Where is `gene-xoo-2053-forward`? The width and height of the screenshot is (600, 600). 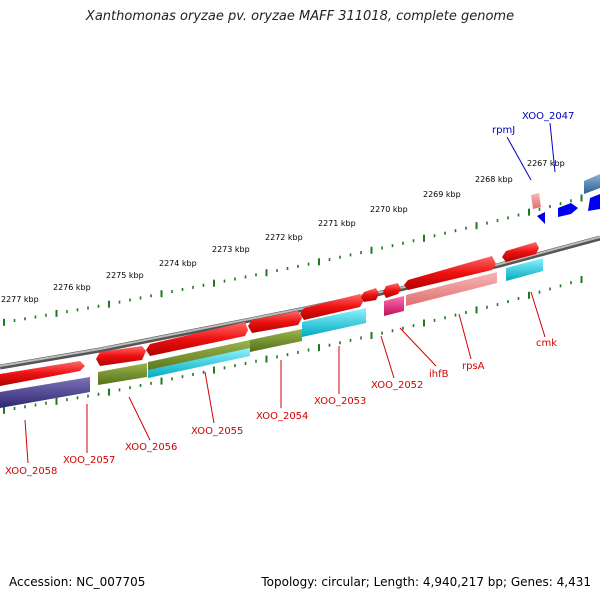
gene-xoo-2053-forward is located at coordinates (332, 307).